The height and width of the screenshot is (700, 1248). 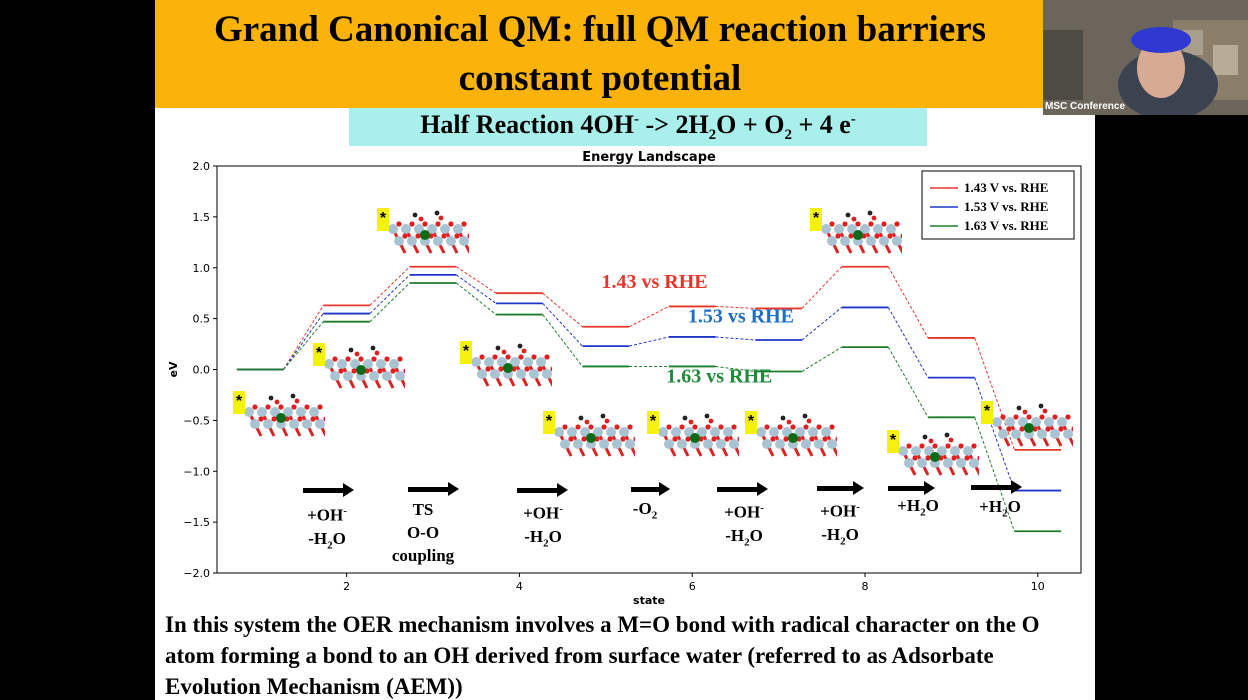 What do you see at coordinates (196, 420) in the screenshot?
I see `y-tick-label: −0.5` at bounding box center [196, 420].